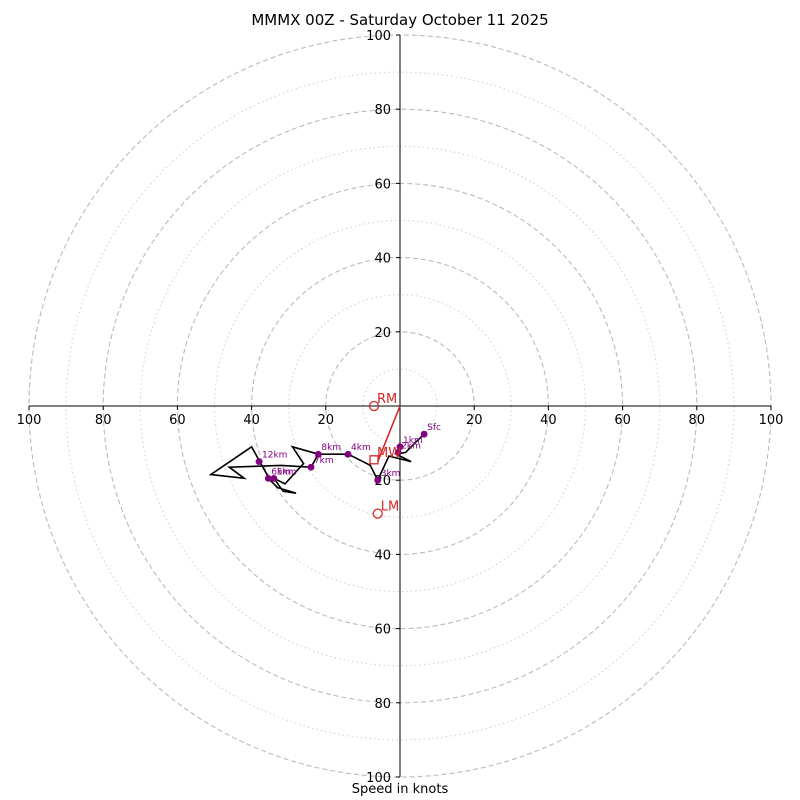 The width and height of the screenshot is (800, 800). Describe the element at coordinates (361, 448) in the screenshot. I see `height-label: 4km` at that location.